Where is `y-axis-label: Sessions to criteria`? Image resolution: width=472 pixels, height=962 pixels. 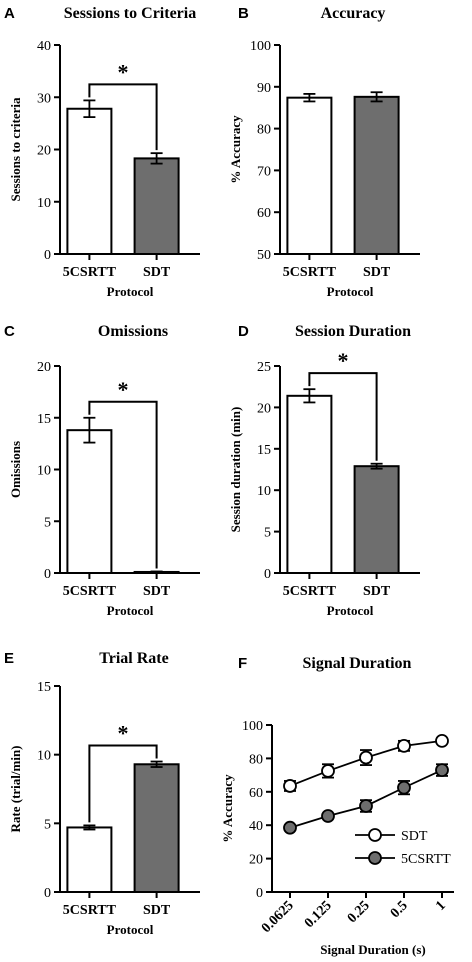
y-axis-label: Sessions to criteria is located at coordinates (15, 149).